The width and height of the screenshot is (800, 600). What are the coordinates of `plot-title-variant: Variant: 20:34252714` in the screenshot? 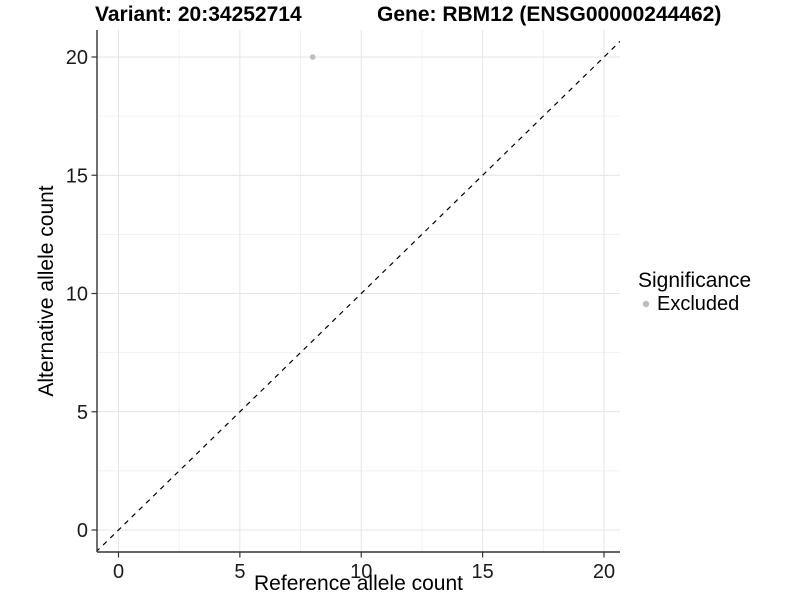 It's located at (198, 14).